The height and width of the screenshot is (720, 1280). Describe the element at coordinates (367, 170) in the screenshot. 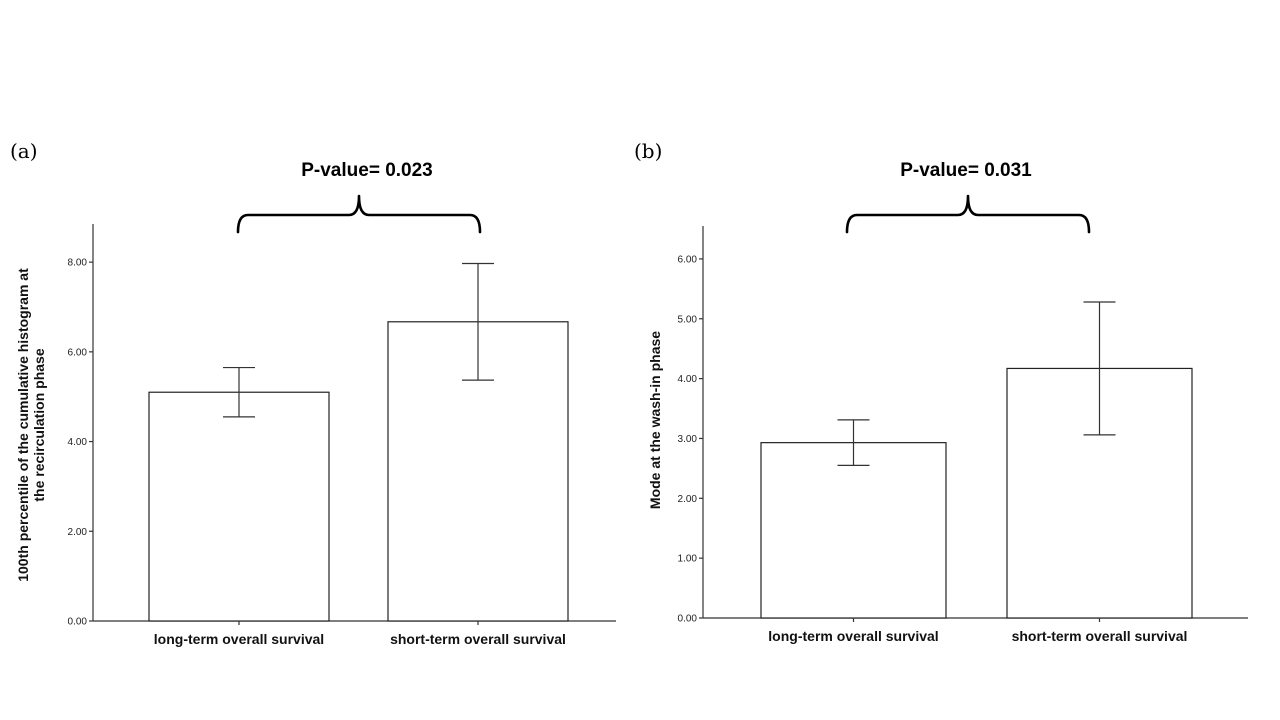

I see `p-value-annotation: P-value= 0.023` at that location.